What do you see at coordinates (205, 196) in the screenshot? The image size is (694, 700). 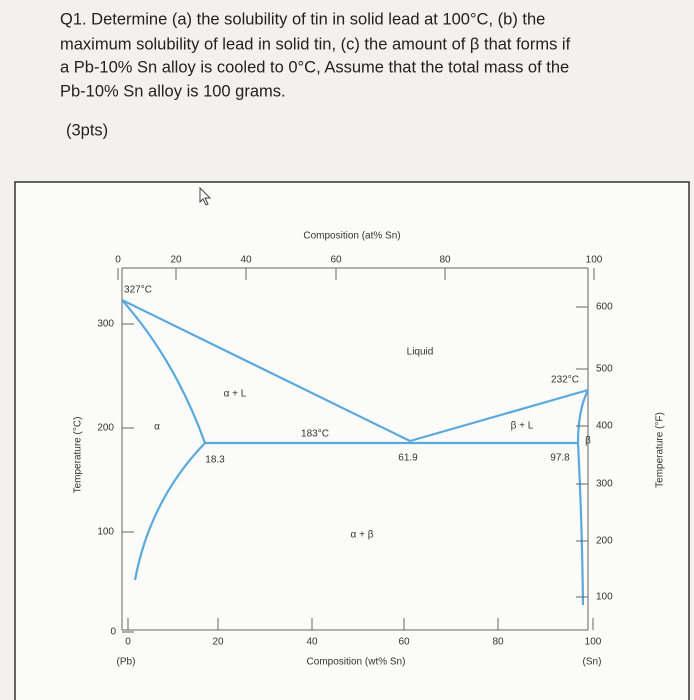 I see `cursor-icon` at bounding box center [205, 196].